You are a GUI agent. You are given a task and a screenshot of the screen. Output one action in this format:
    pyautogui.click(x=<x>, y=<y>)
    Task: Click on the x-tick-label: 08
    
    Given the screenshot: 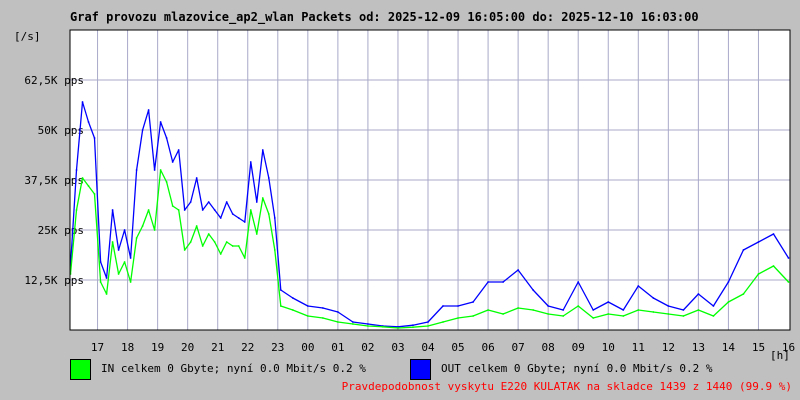 What is the action you would take?
    pyautogui.click(x=548, y=347)
    